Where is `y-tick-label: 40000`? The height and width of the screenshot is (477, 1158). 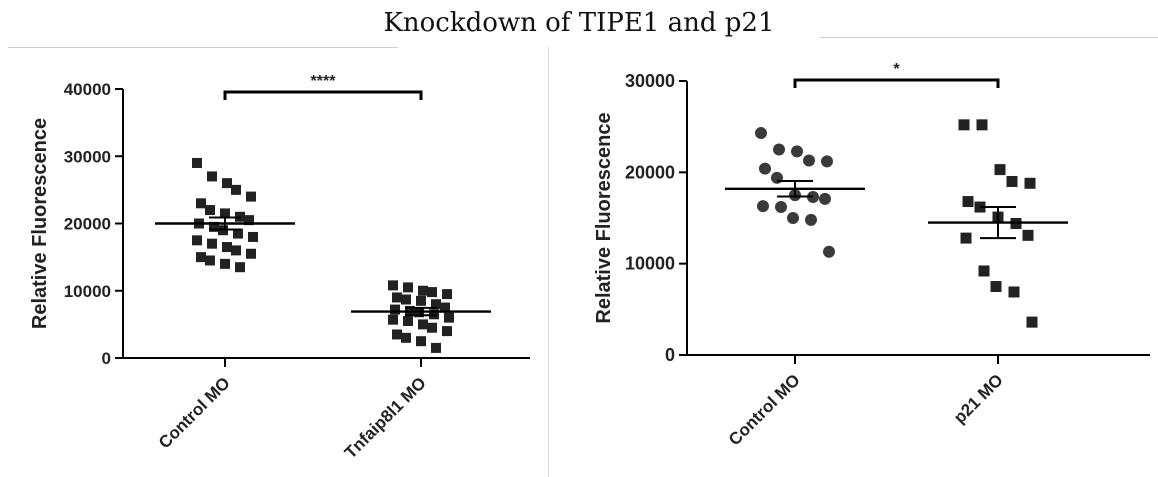 y-tick-label: 40000 is located at coordinates (87, 89).